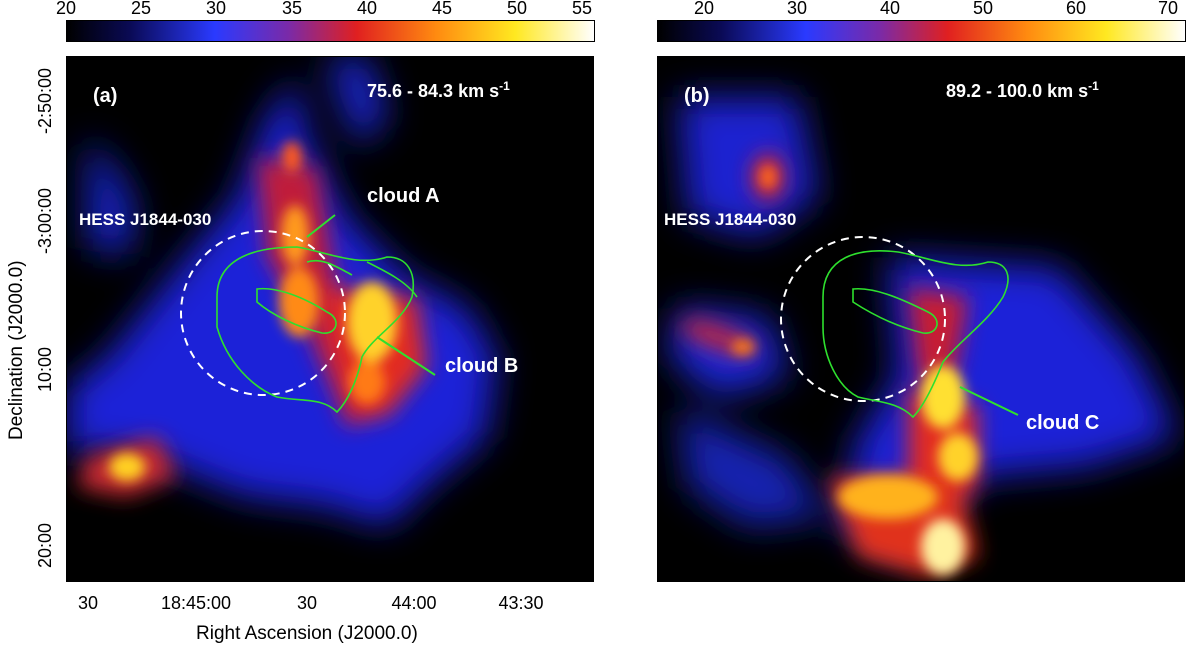 Image resolution: width=1200 pixels, height=649 pixels. Describe the element at coordinates (216, 9) in the screenshot. I see `colorbar-a-tick: 30` at that location.